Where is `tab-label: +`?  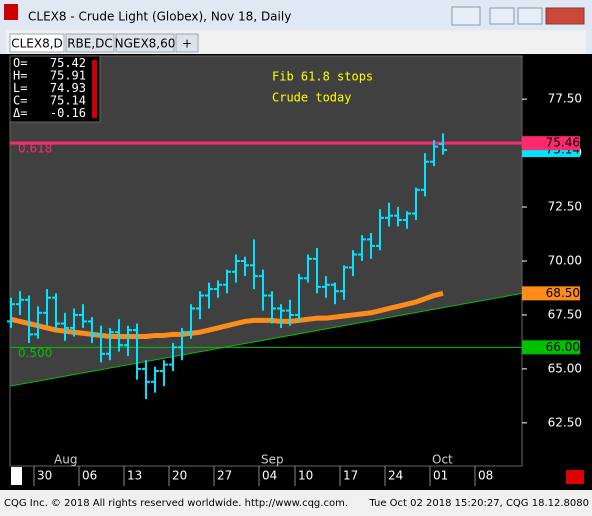 tab-label: + is located at coordinates (187, 44).